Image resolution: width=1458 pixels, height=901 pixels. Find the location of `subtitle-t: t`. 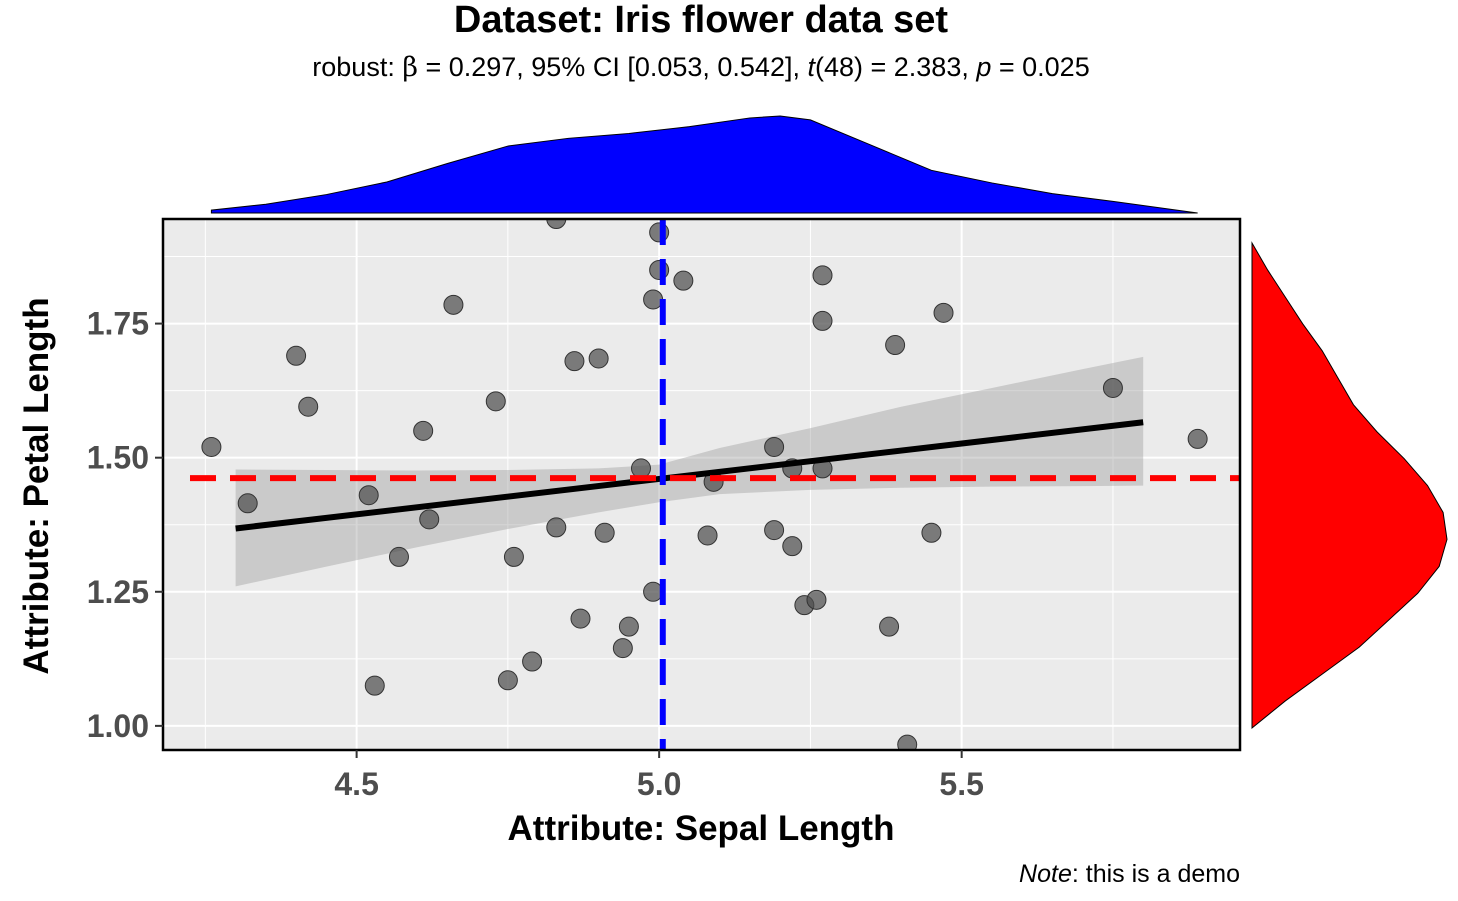

subtitle-t: t is located at coordinates (811, 67).